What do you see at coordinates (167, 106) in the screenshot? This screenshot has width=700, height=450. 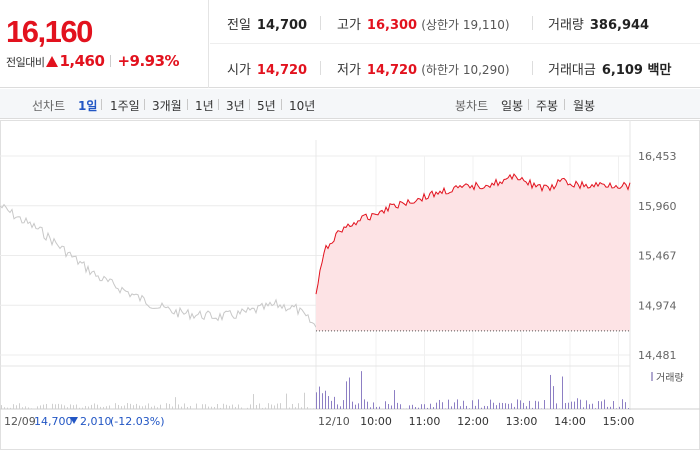 I see `tab-3m: 3개월` at bounding box center [167, 106].